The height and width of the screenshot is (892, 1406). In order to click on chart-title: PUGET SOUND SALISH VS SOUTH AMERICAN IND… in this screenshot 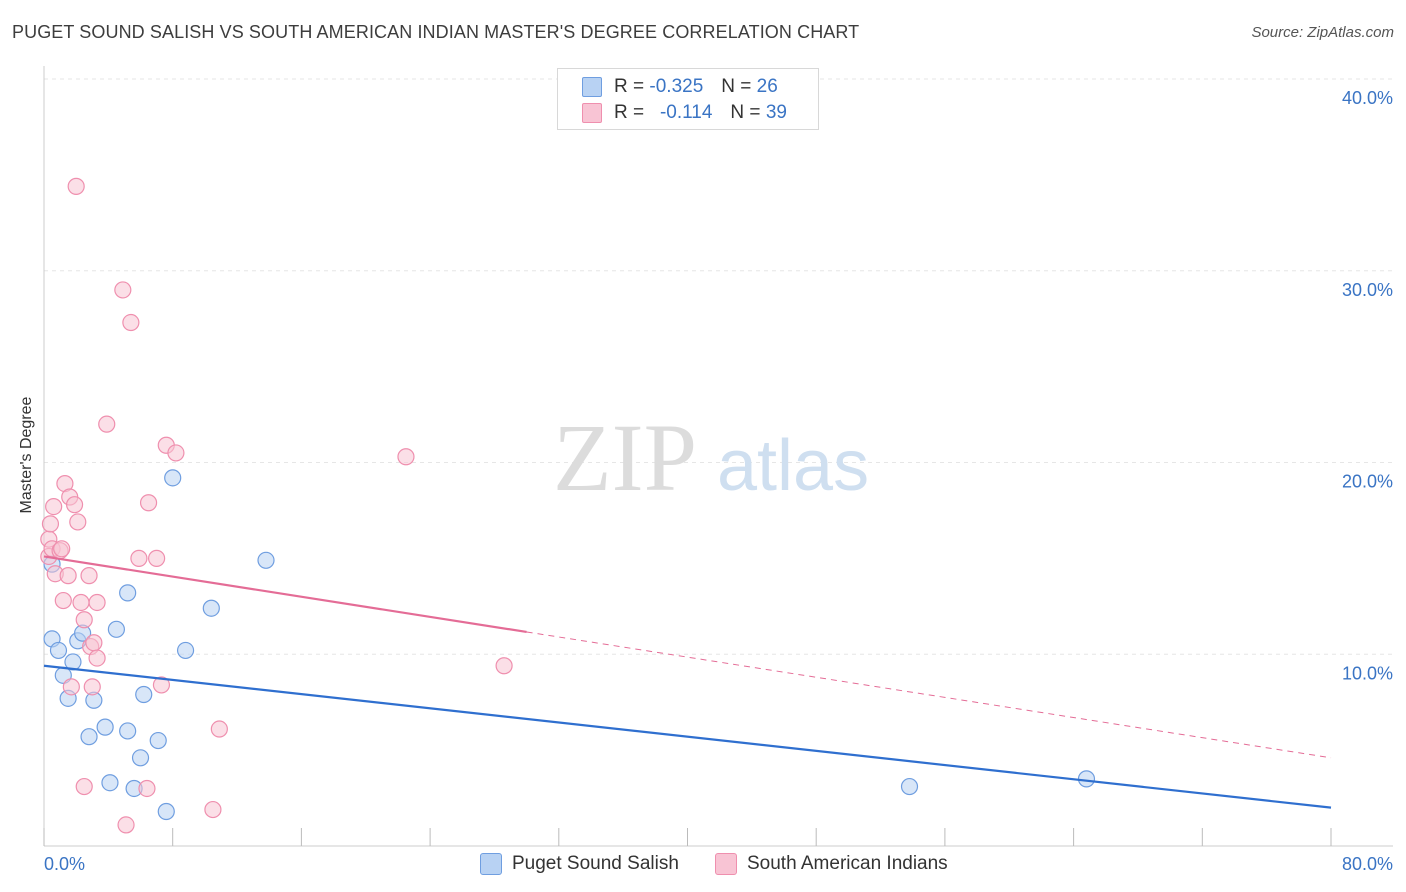, I will do `click(436, 32)`.